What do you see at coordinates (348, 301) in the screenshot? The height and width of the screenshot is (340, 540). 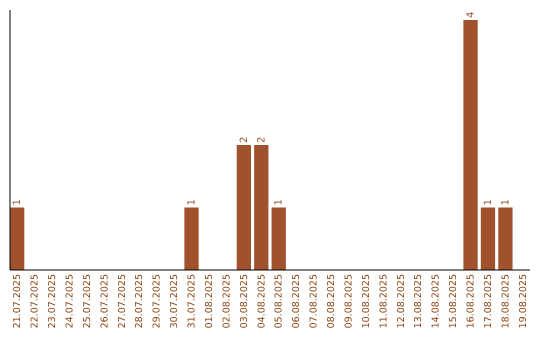 I see `x-tick-label: 09.08.2025` at bounding box center [348, 301].